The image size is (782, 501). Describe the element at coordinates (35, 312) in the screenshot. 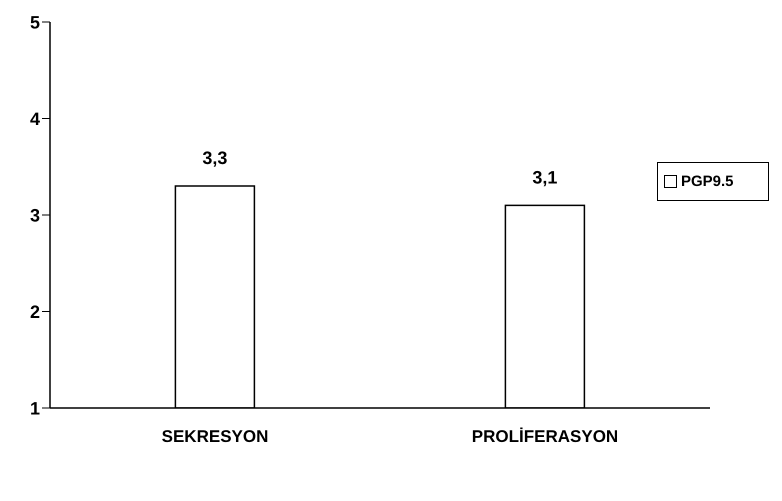

I see `y-tick-label: 2` at that location.